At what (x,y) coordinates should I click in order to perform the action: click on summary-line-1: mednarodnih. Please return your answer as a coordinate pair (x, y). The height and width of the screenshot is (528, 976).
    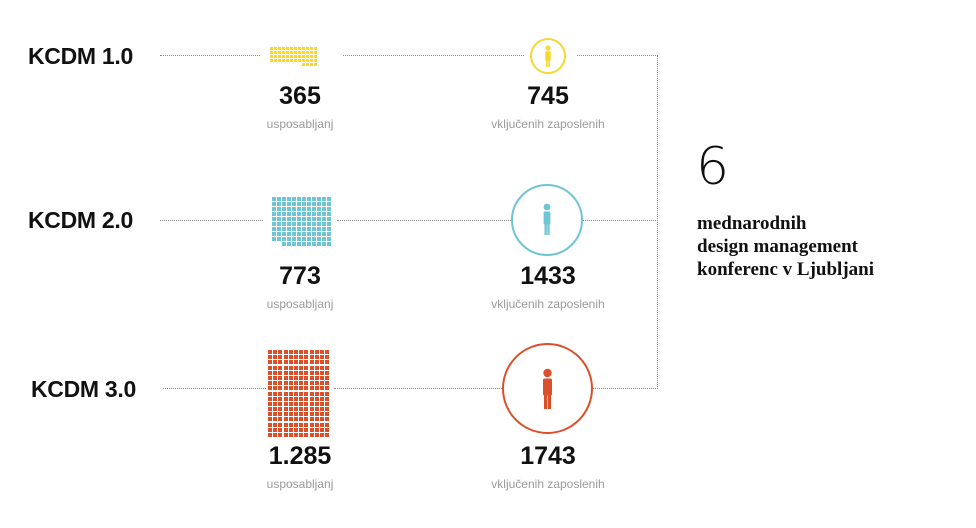
    Looking at the image, I should click on (752, 223).